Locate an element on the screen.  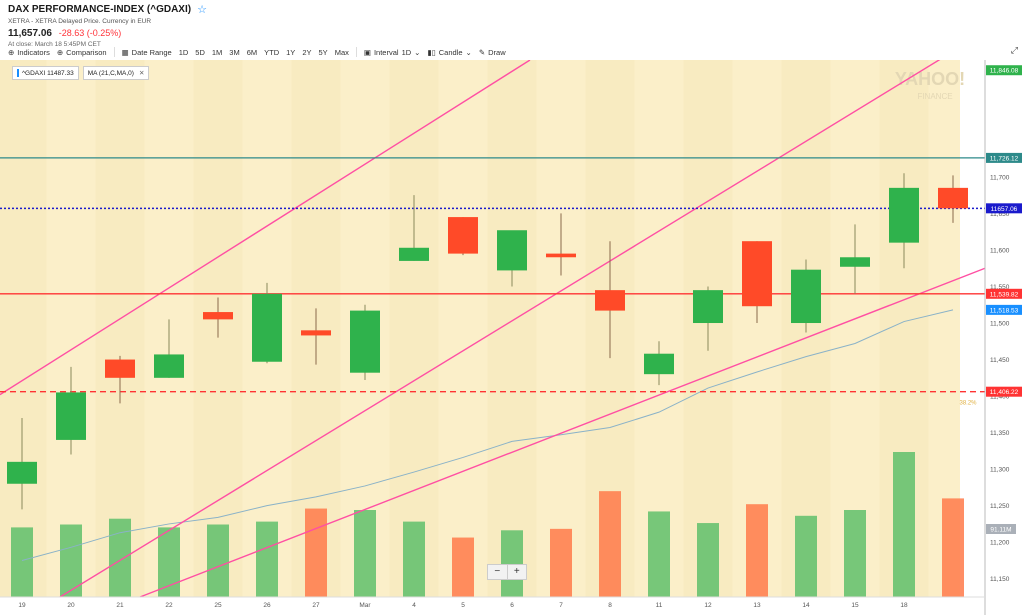
legend-symbol-label: ^GDAXI 11487.33 is located at coordinates (48, 73).